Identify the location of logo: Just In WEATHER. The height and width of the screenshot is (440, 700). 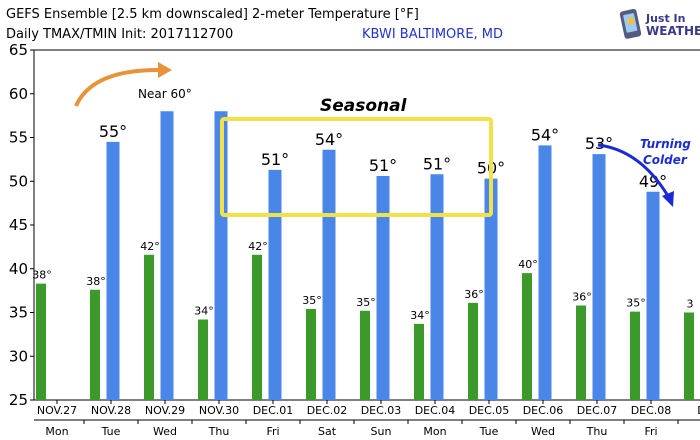
(659, 23).